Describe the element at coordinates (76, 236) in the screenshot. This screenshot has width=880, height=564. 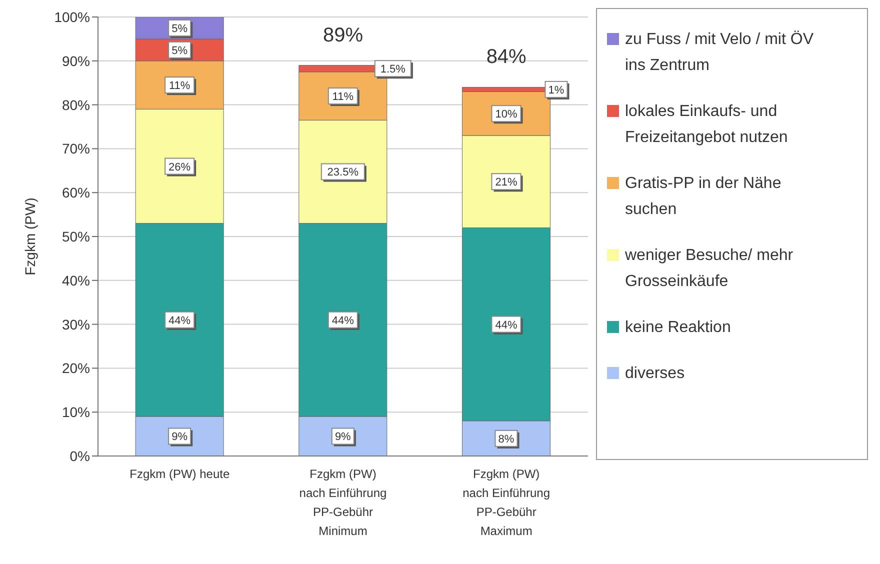
I see `y-tick-label: 50%` at that location.